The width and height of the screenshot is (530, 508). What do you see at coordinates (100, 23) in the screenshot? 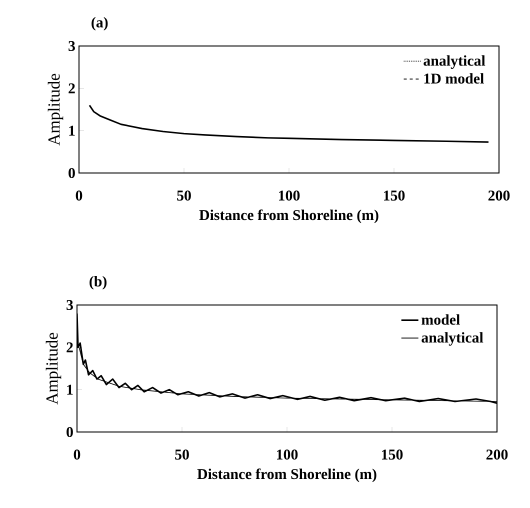
I see `chart-title: (a)` at bounding box center [100, 23].